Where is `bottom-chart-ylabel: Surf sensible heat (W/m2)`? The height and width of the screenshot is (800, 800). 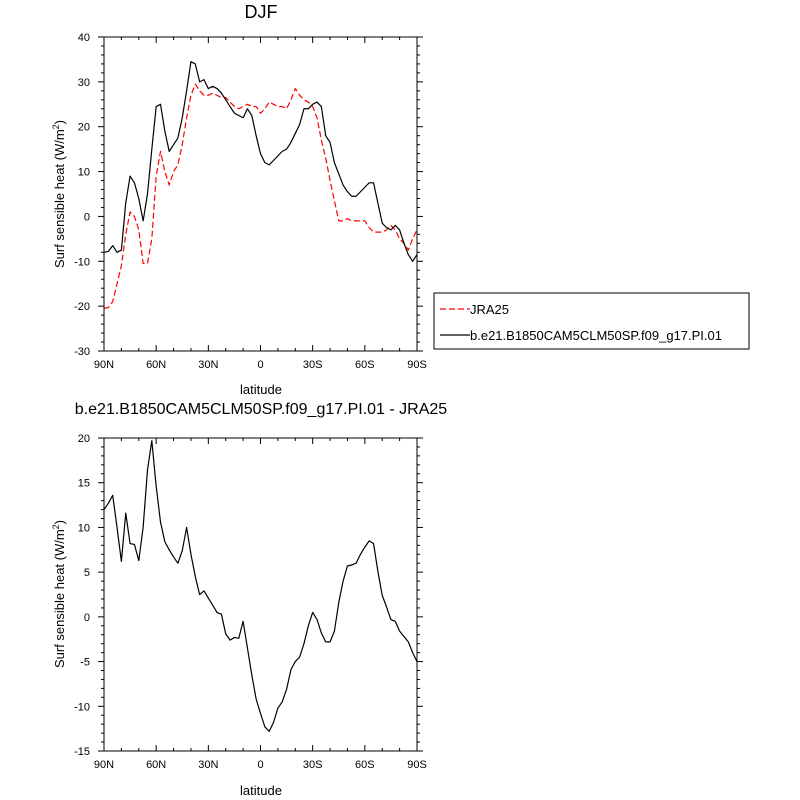 bottom-chart-ylabel: Surf sensible heat (W/m2) is located at coordinates (59, 594).